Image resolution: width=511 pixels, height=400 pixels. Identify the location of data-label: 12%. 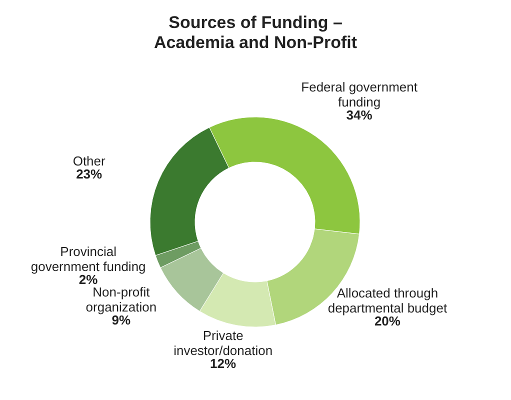
(223, 363).